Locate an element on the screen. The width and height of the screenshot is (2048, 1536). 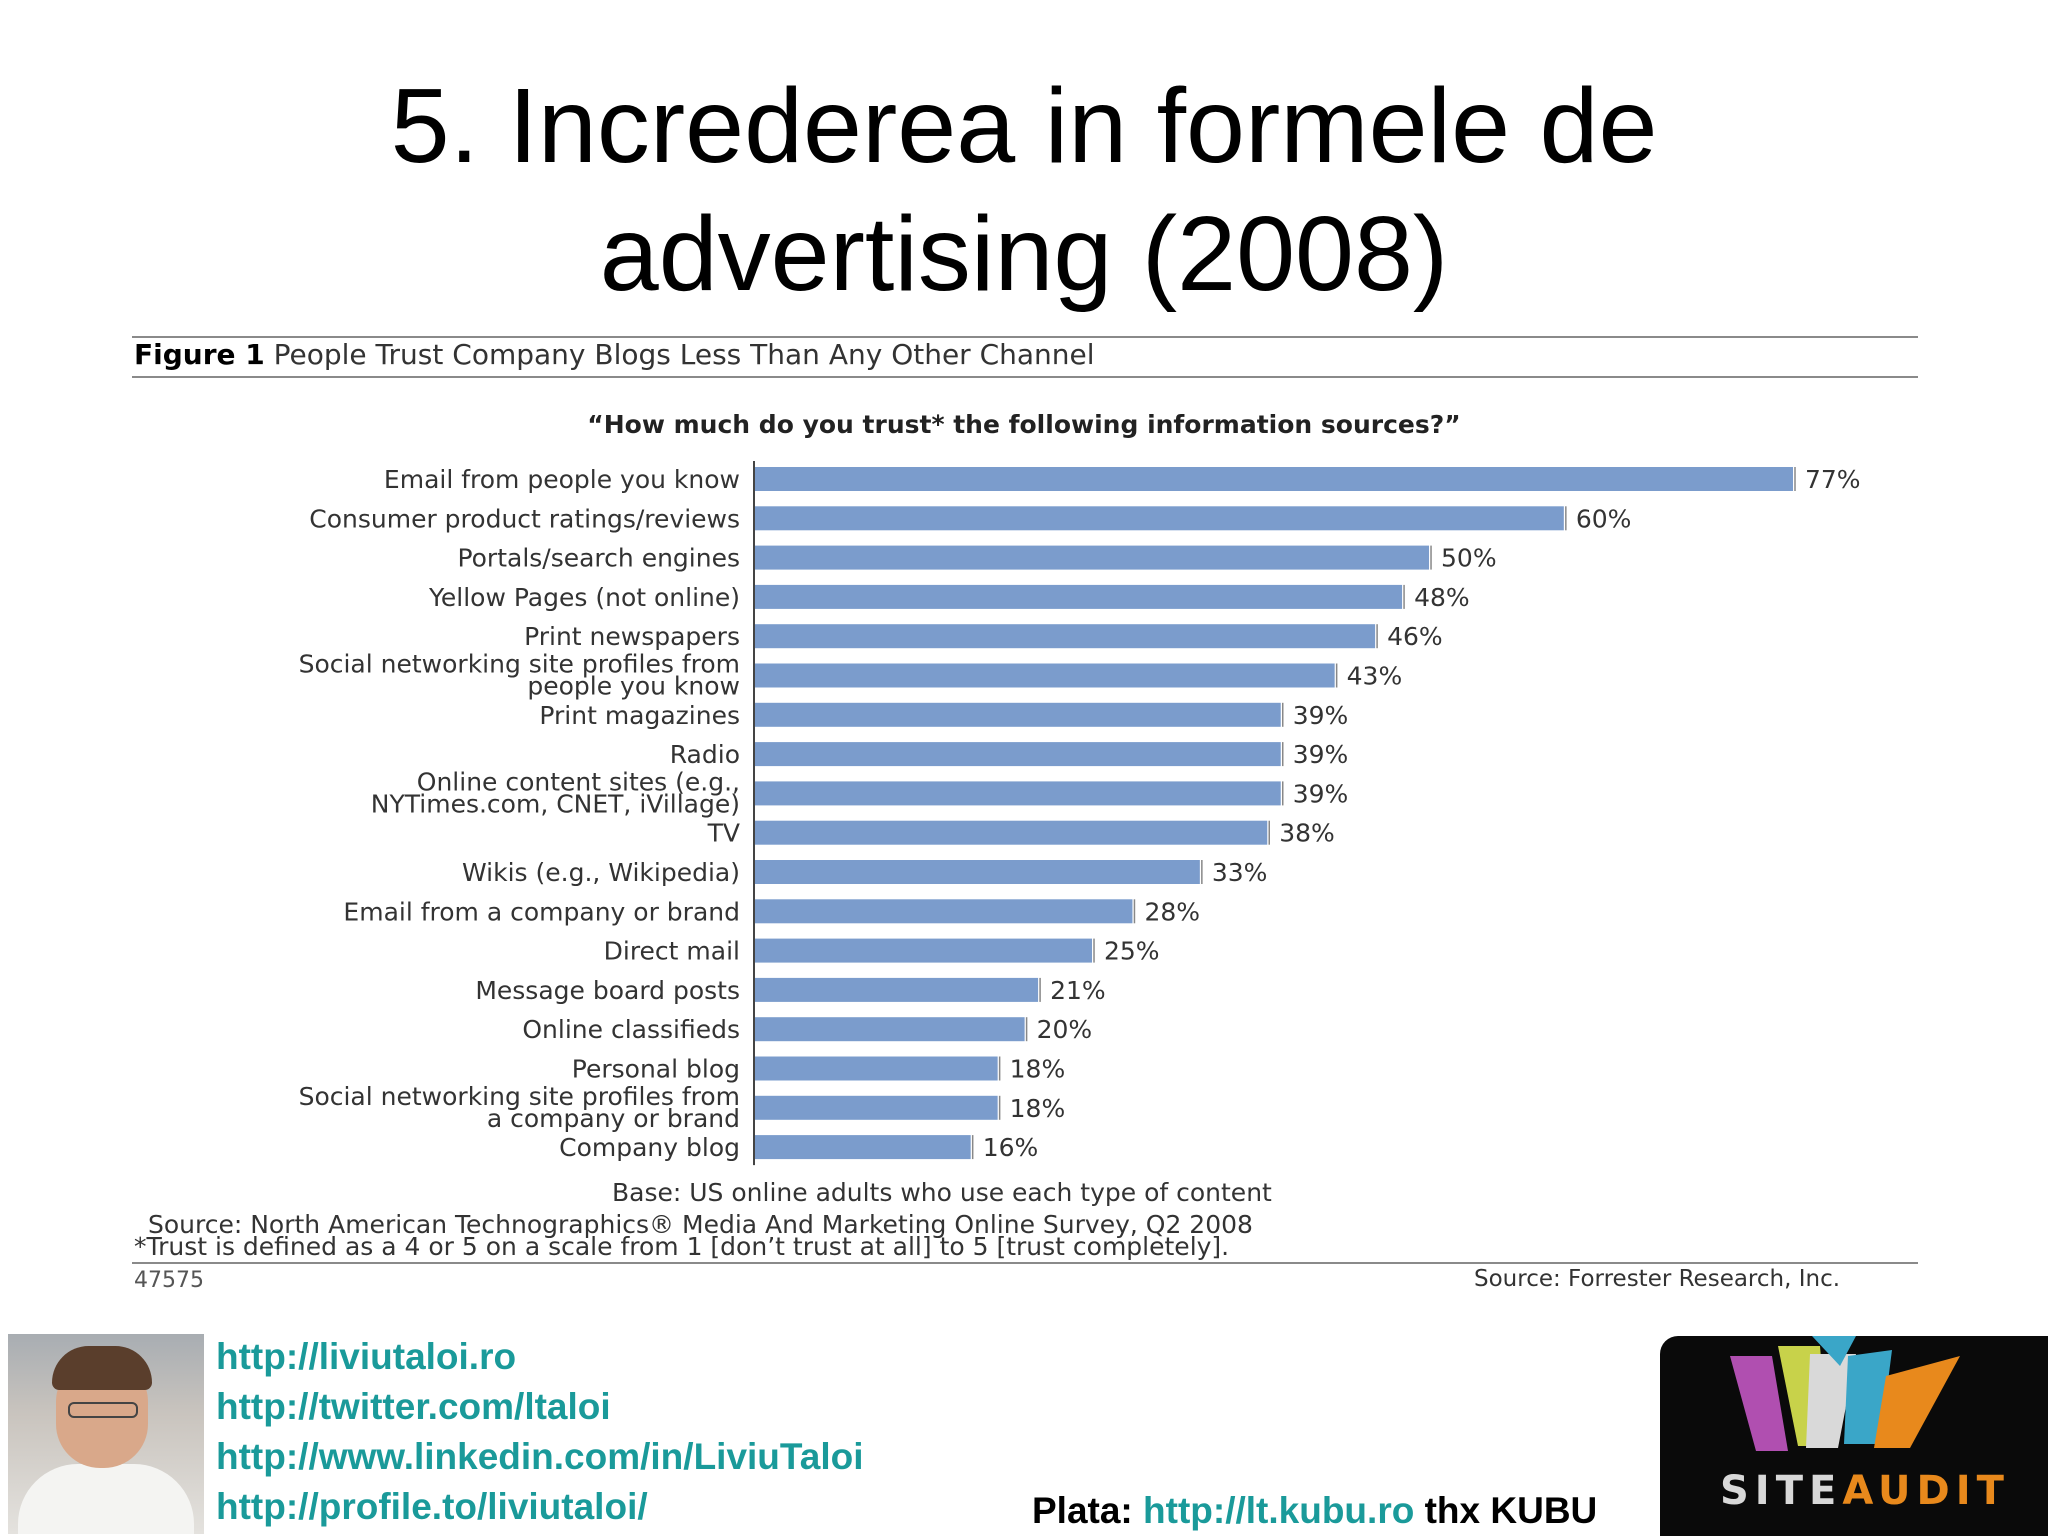
plata-suffix: thx KUBU is located at coordinates (1506, 1510).